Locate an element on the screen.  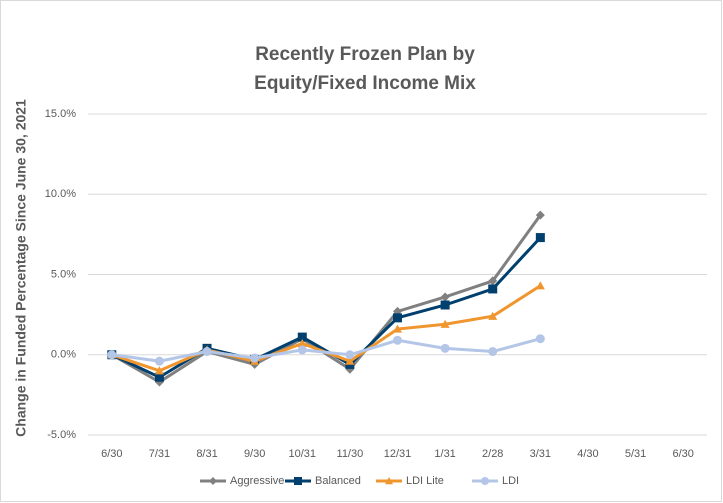
x-tick-label: 5/31 is located at coordinates (635, 454).